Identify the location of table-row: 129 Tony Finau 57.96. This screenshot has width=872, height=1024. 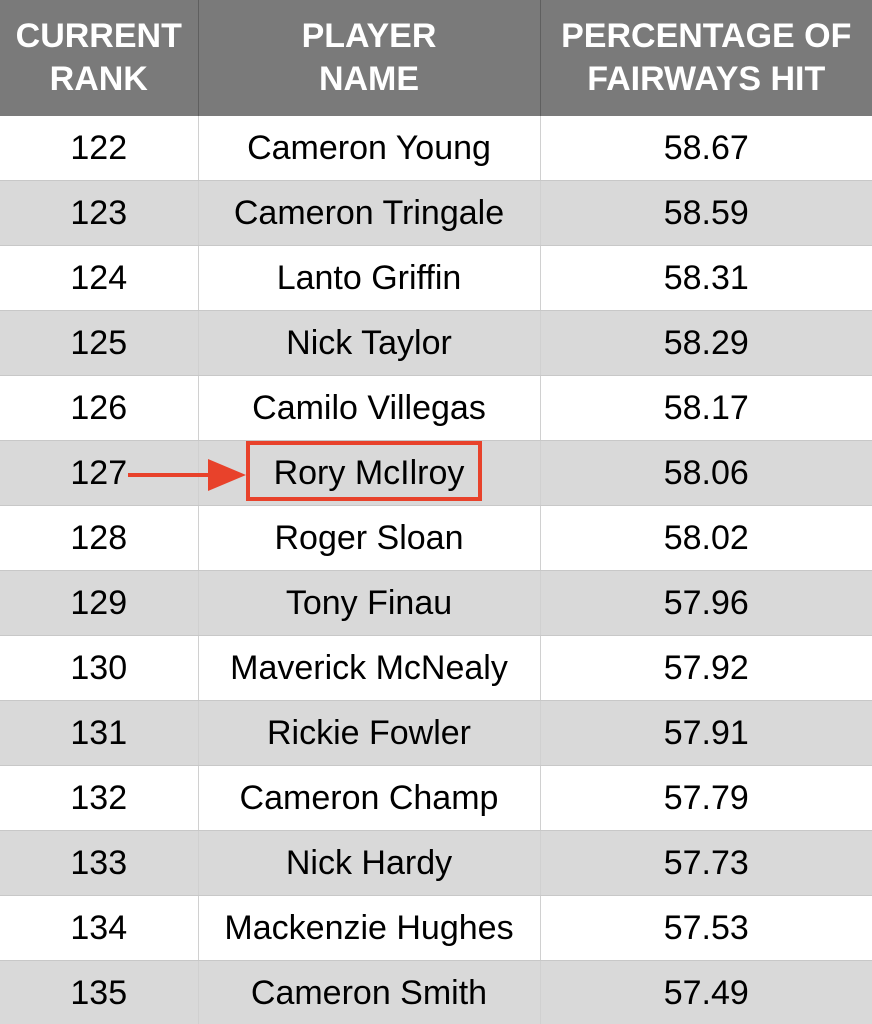
(436, 603).